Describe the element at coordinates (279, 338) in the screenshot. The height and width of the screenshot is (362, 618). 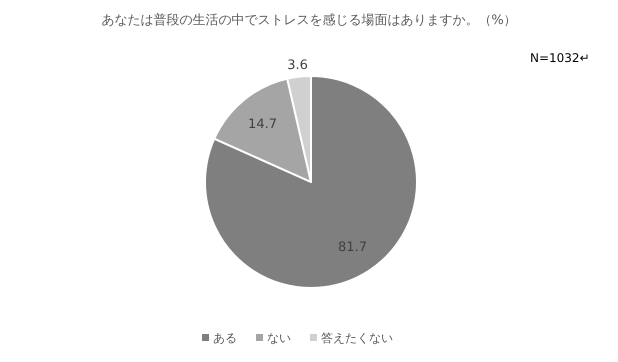
I see `legend-label: ない` at that location.